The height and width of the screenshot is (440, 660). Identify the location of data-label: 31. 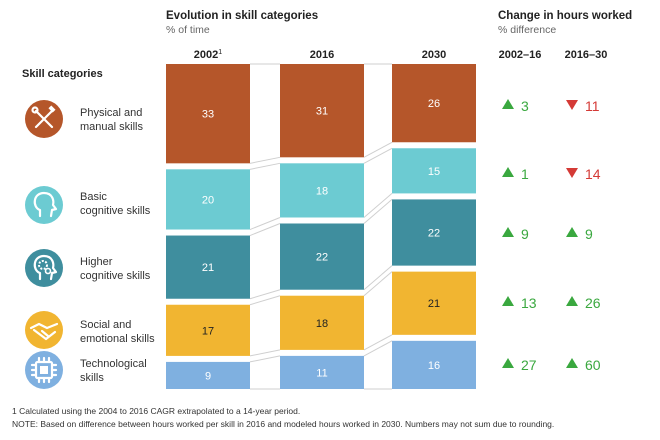
(322, 112).